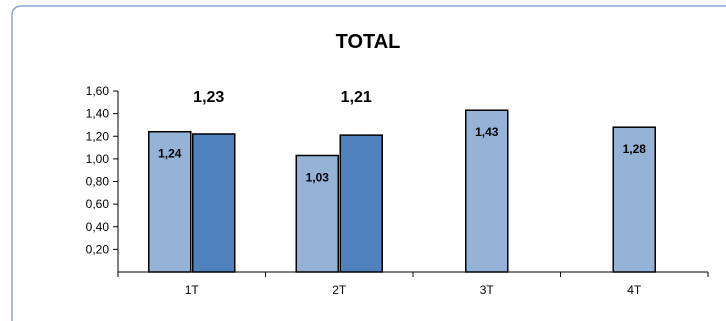 This screenshot has height=321, width=726. Describe the element at coordinates (487, 290) in the screenshot. I see `x-tick-label: 3T` at that location.